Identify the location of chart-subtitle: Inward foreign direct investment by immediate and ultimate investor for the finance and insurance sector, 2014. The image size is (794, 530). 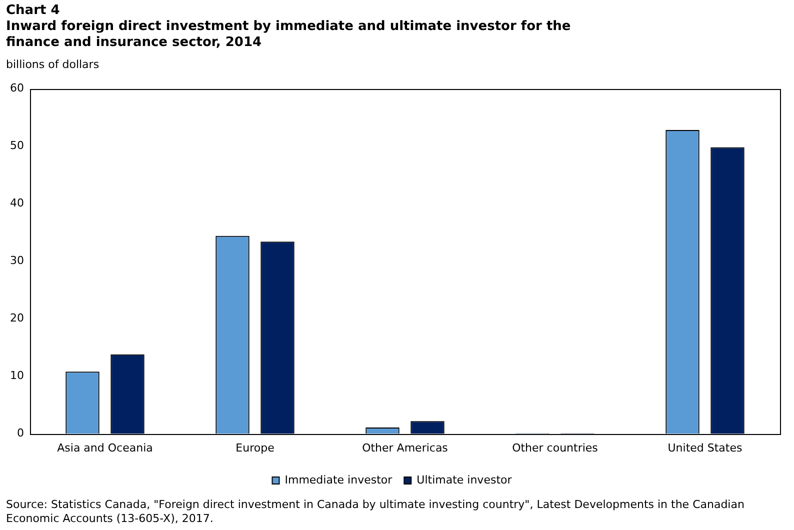
(289, 35).